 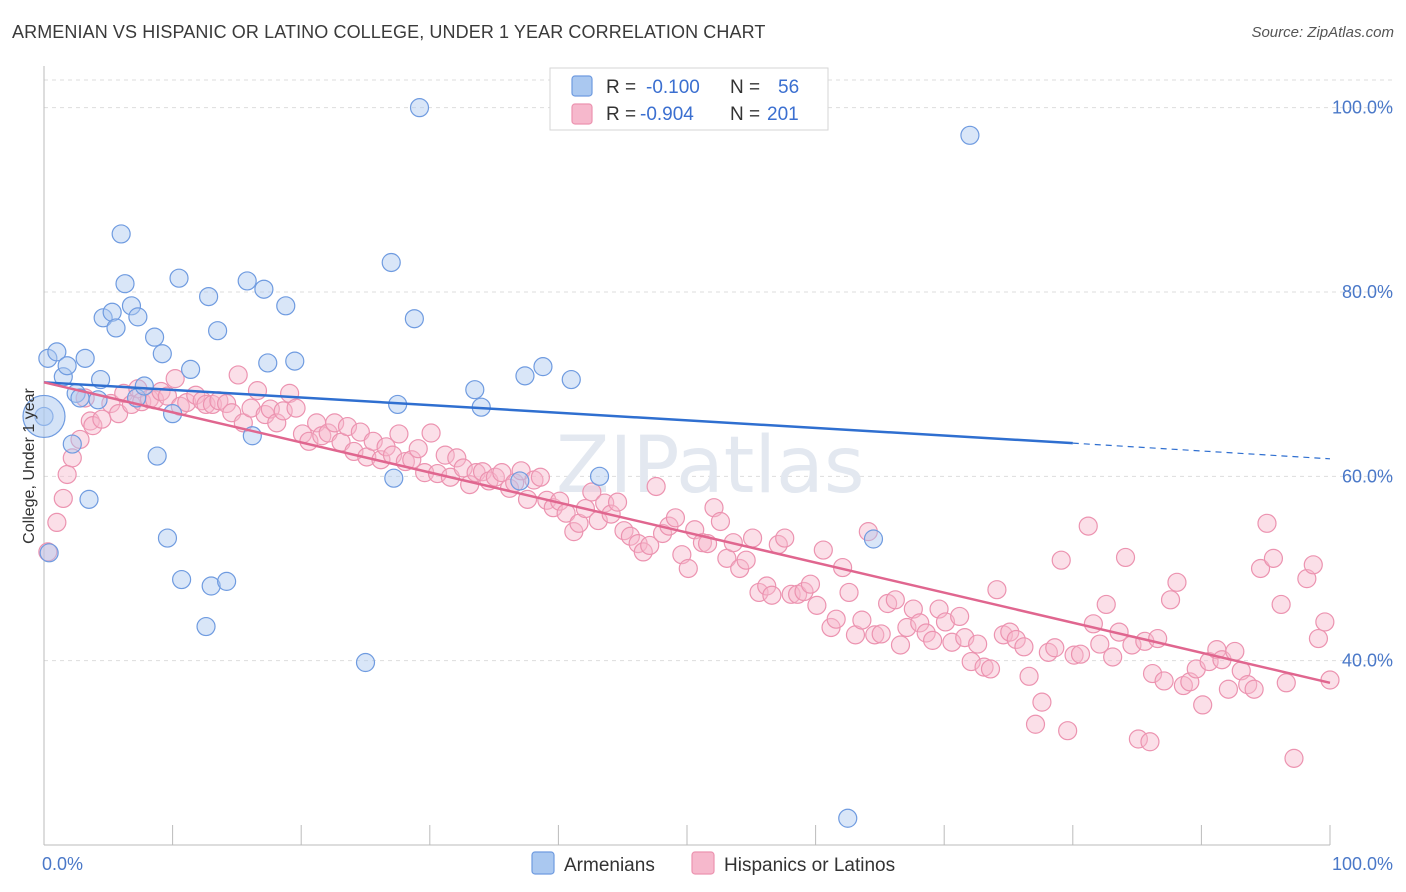 I want to click on legend-r-value: -0.100, so click(x=673, y=87).